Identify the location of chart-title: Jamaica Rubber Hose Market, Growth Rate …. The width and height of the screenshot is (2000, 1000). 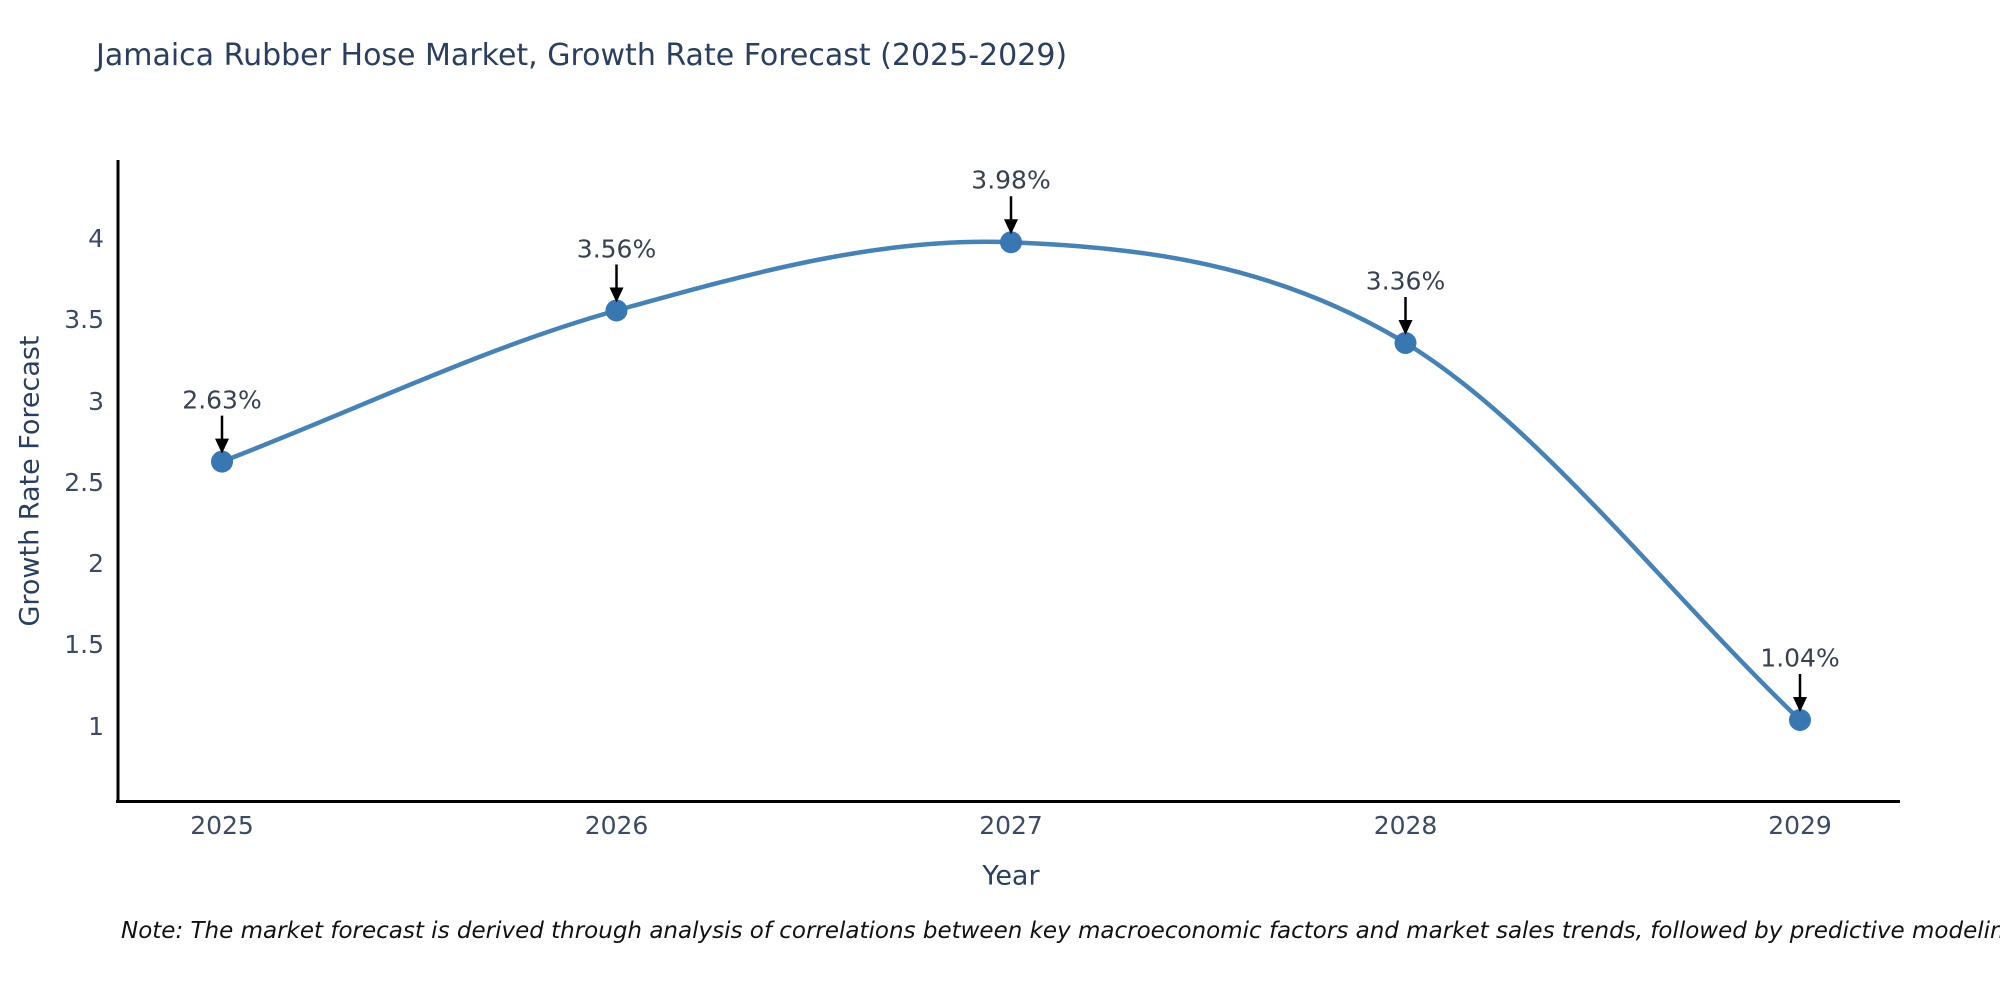
(582, 55).